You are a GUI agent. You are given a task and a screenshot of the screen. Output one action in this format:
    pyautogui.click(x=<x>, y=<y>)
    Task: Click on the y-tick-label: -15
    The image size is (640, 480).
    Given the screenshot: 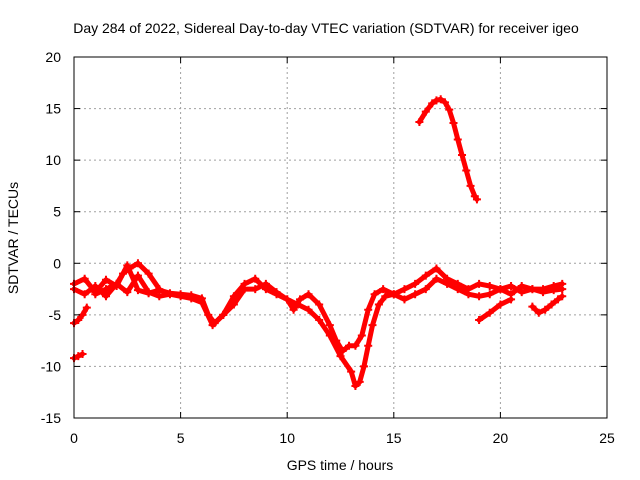 What is the action you would take?
    pyautogui.click(x=51, y=418)
    